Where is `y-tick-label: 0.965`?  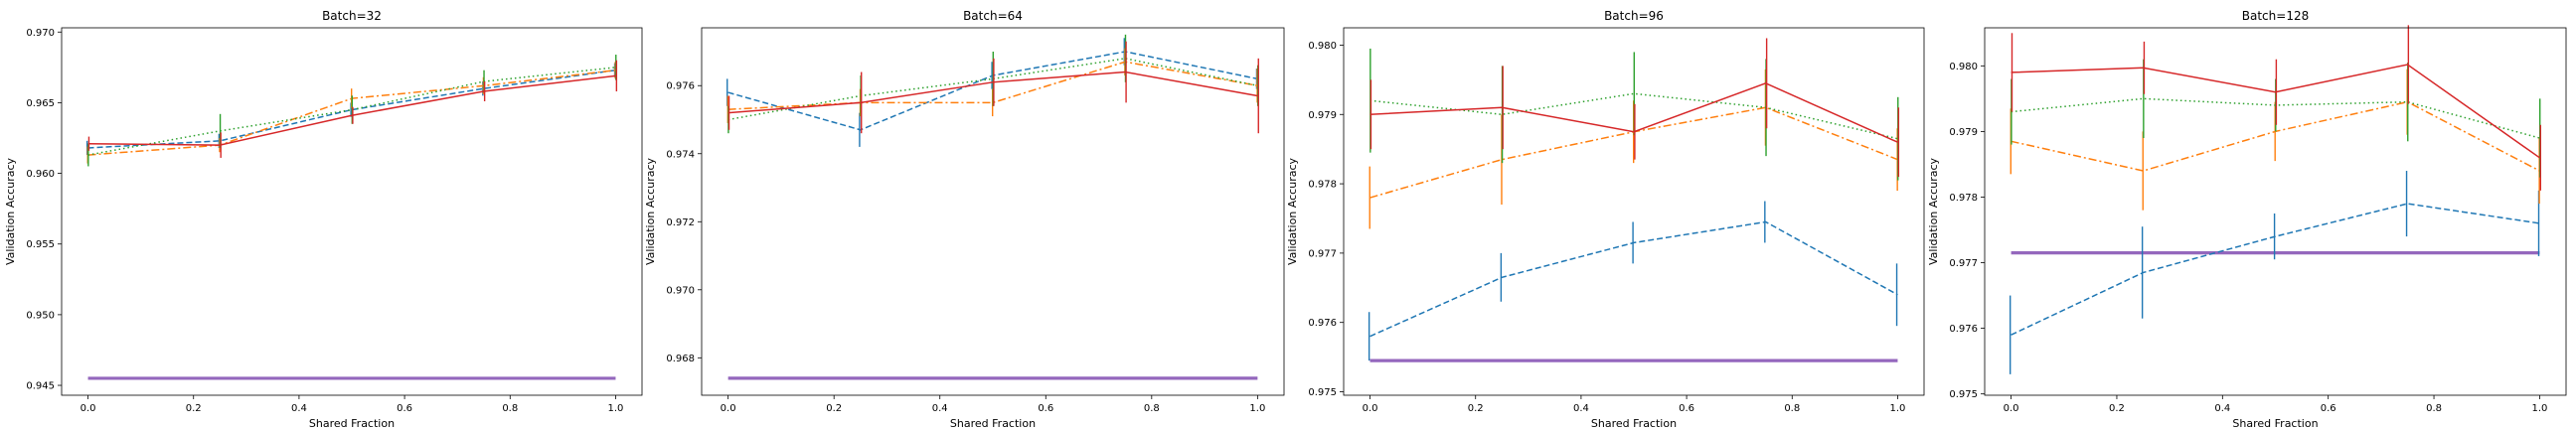
y-tick-label: 0.965 is located at coordinates (40, 103).